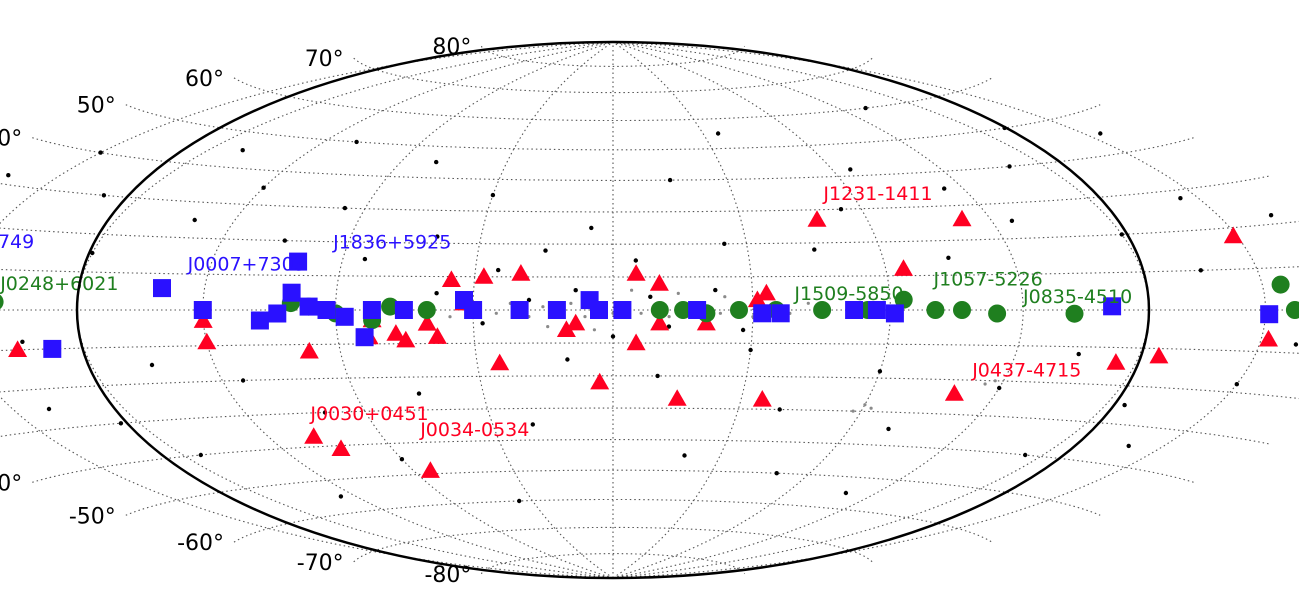 The image size is (1299, 615). What do you see at coordinates (877, 194) in the screenshot?
I see `source-name-label: J1231-1411` at bounding box center [877, 194].